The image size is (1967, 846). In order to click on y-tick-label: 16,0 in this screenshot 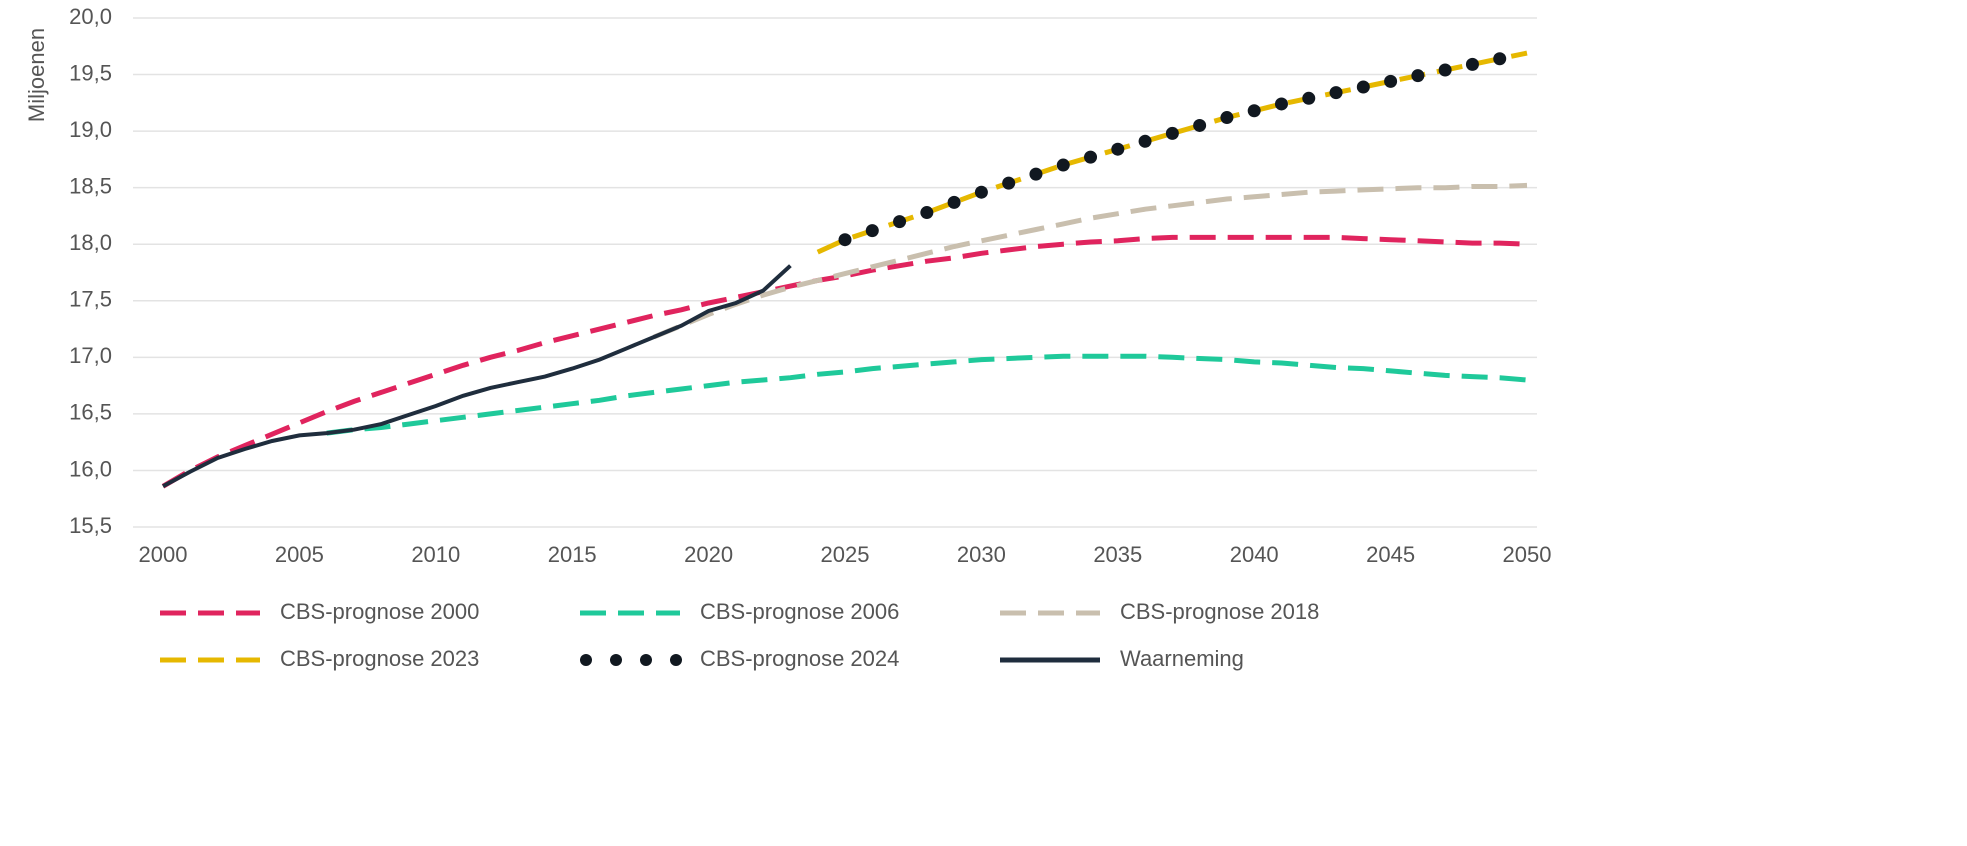, I will do `click(90, 468)`.